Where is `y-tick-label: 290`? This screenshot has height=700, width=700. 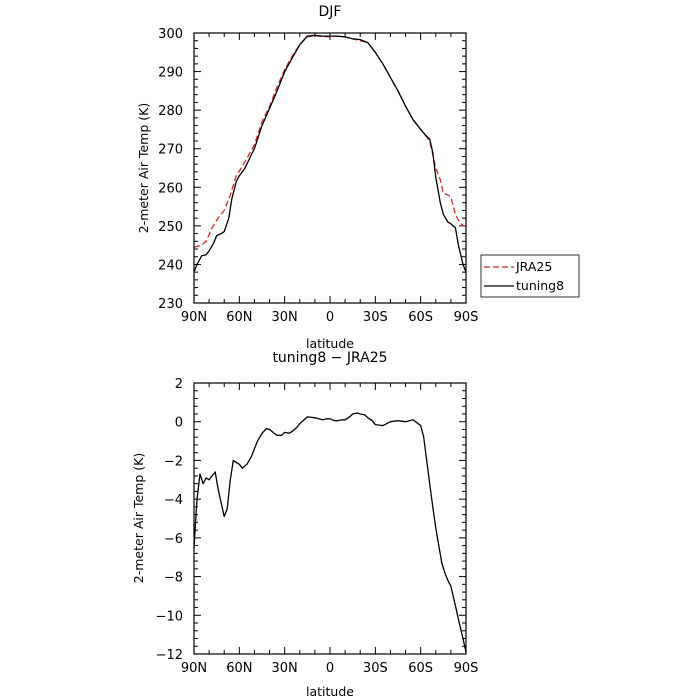
y-tick-label: 290 is located at coordinates (170, 73).